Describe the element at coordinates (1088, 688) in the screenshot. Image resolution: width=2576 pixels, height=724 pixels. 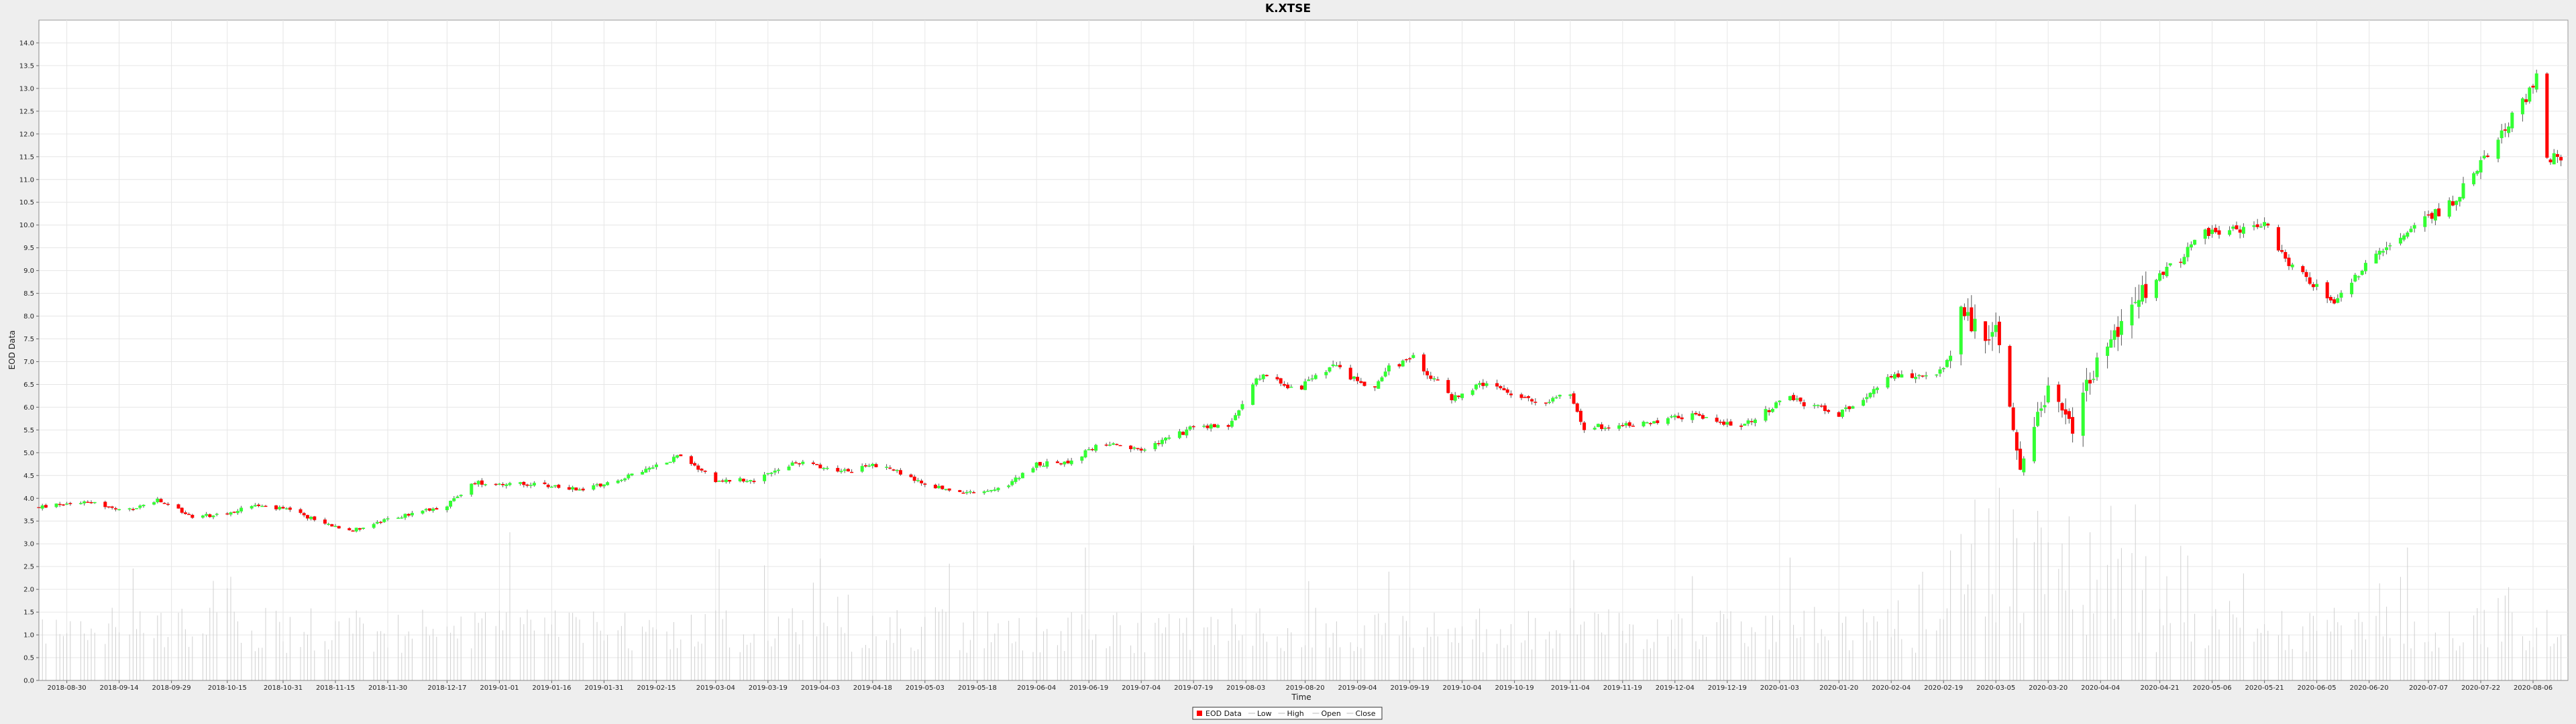
I see `x-tick-label: 2019-06-19` at that location.